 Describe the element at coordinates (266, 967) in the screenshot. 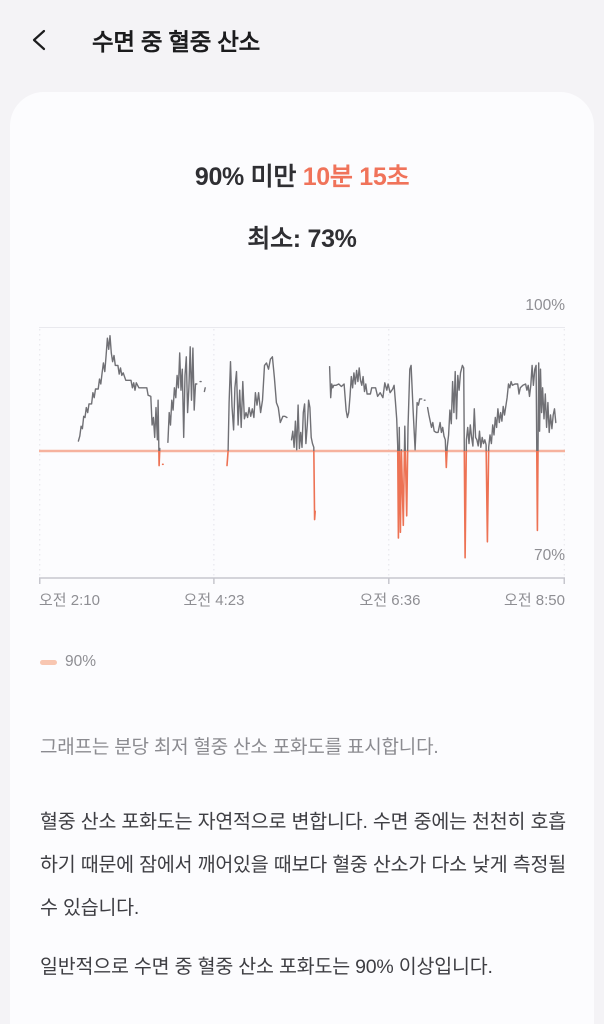

I see `normal-range-text: 일반적으로 수면 중 혈중 산소 포화도는 90% 이상입니다.` at that location.